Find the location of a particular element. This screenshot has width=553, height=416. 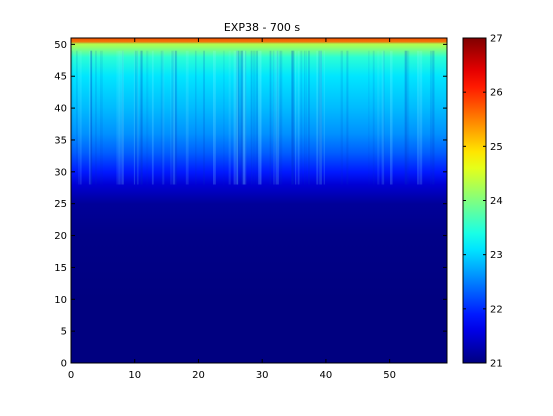

colorbar-tick-label: 21 is located at coordinates (496, 364).